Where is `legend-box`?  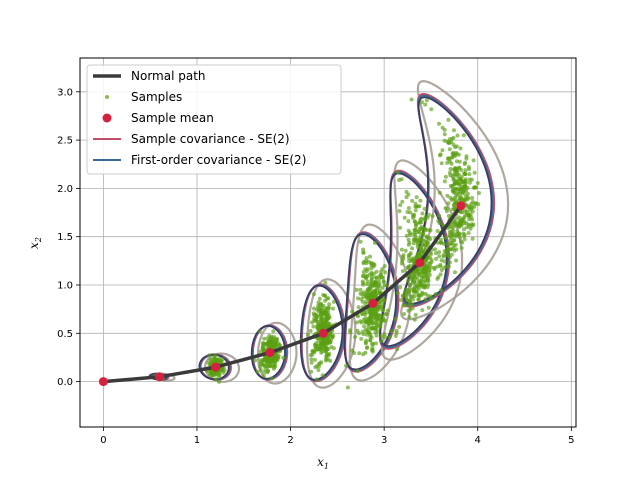 legend-box is located at coordinates (214, 119).